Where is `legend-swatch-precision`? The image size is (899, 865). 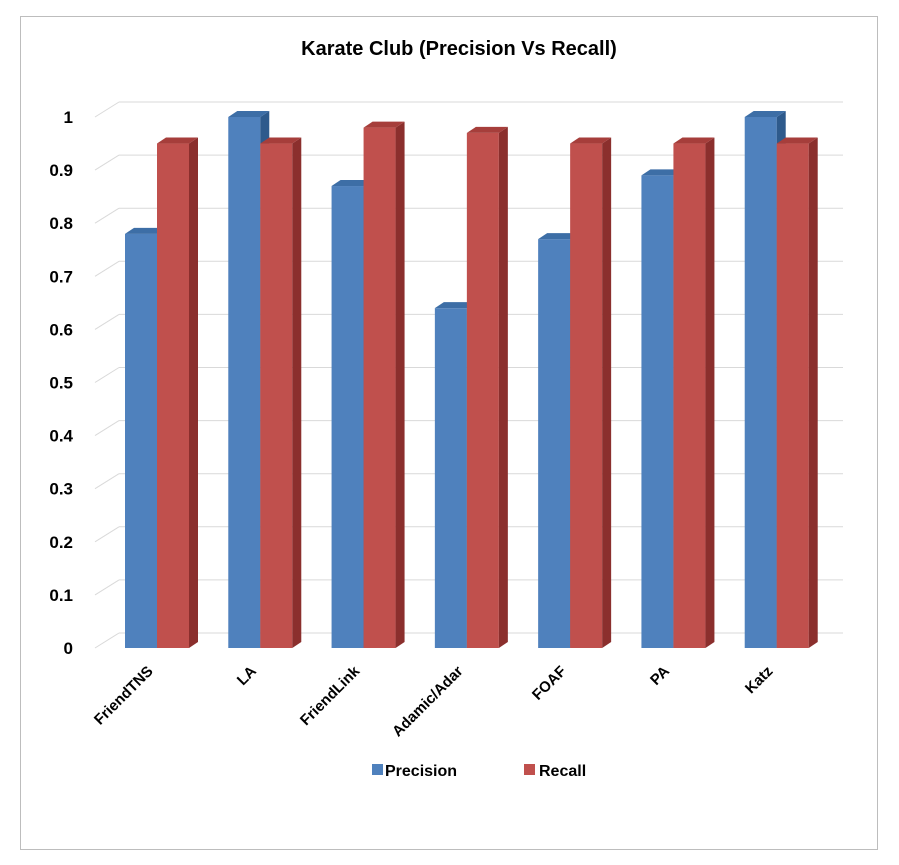 legend-swatch-precision is located at coordinates (377, 769).